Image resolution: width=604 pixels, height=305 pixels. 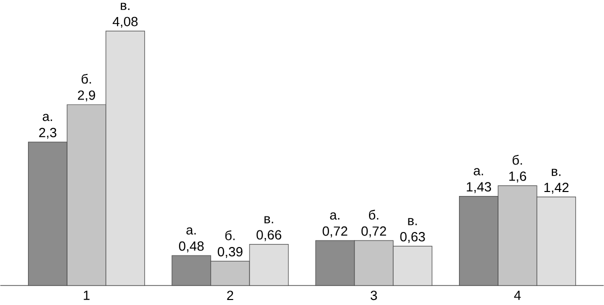 What do you see at coordinates (517, 177) in the screenshot?
I see `data-label: 1,6` at bounding box center [517, 177].